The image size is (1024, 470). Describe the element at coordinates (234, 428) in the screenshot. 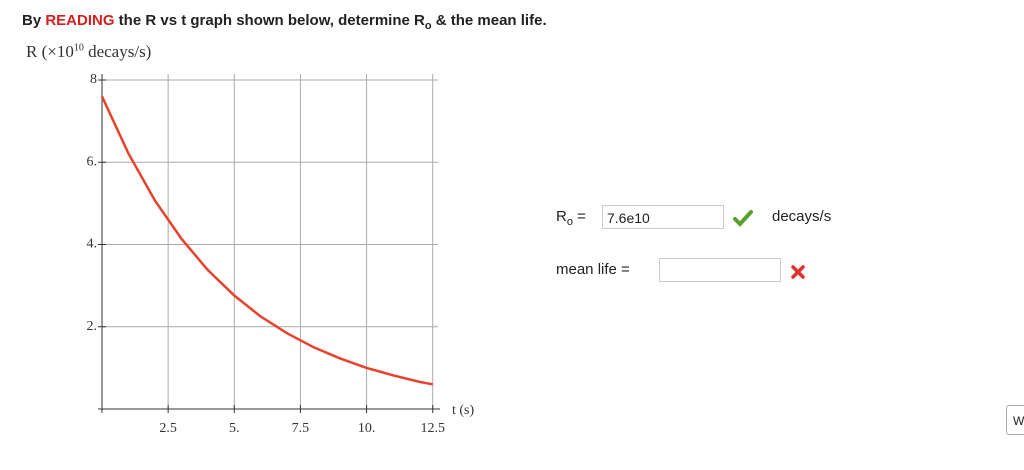

I see `x-tick-label: 5.` at that location.